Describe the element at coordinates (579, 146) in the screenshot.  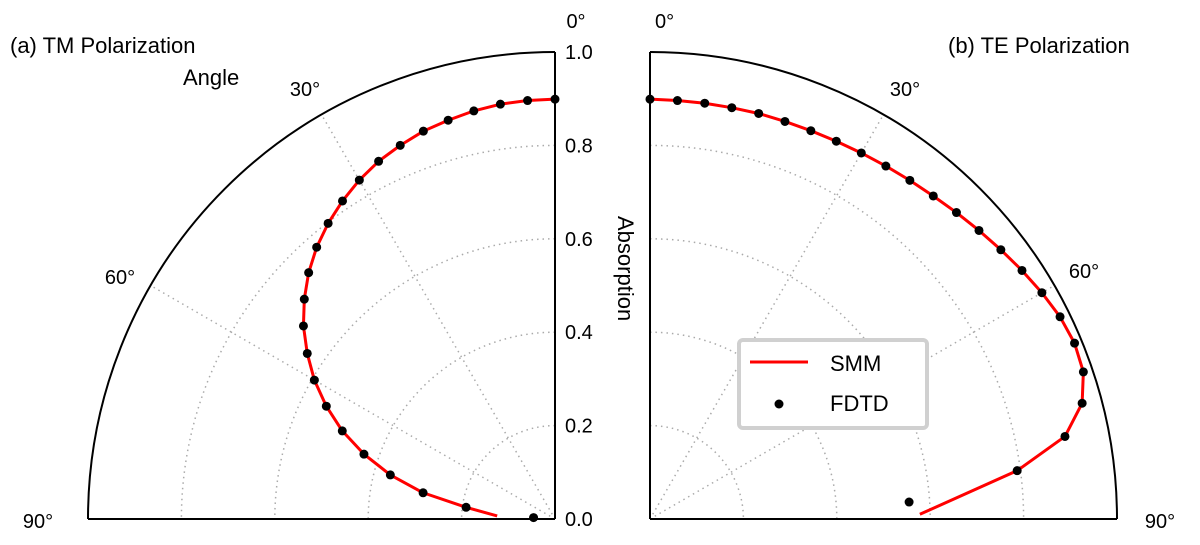
I see `r-tick-label: 0.8` at that location.